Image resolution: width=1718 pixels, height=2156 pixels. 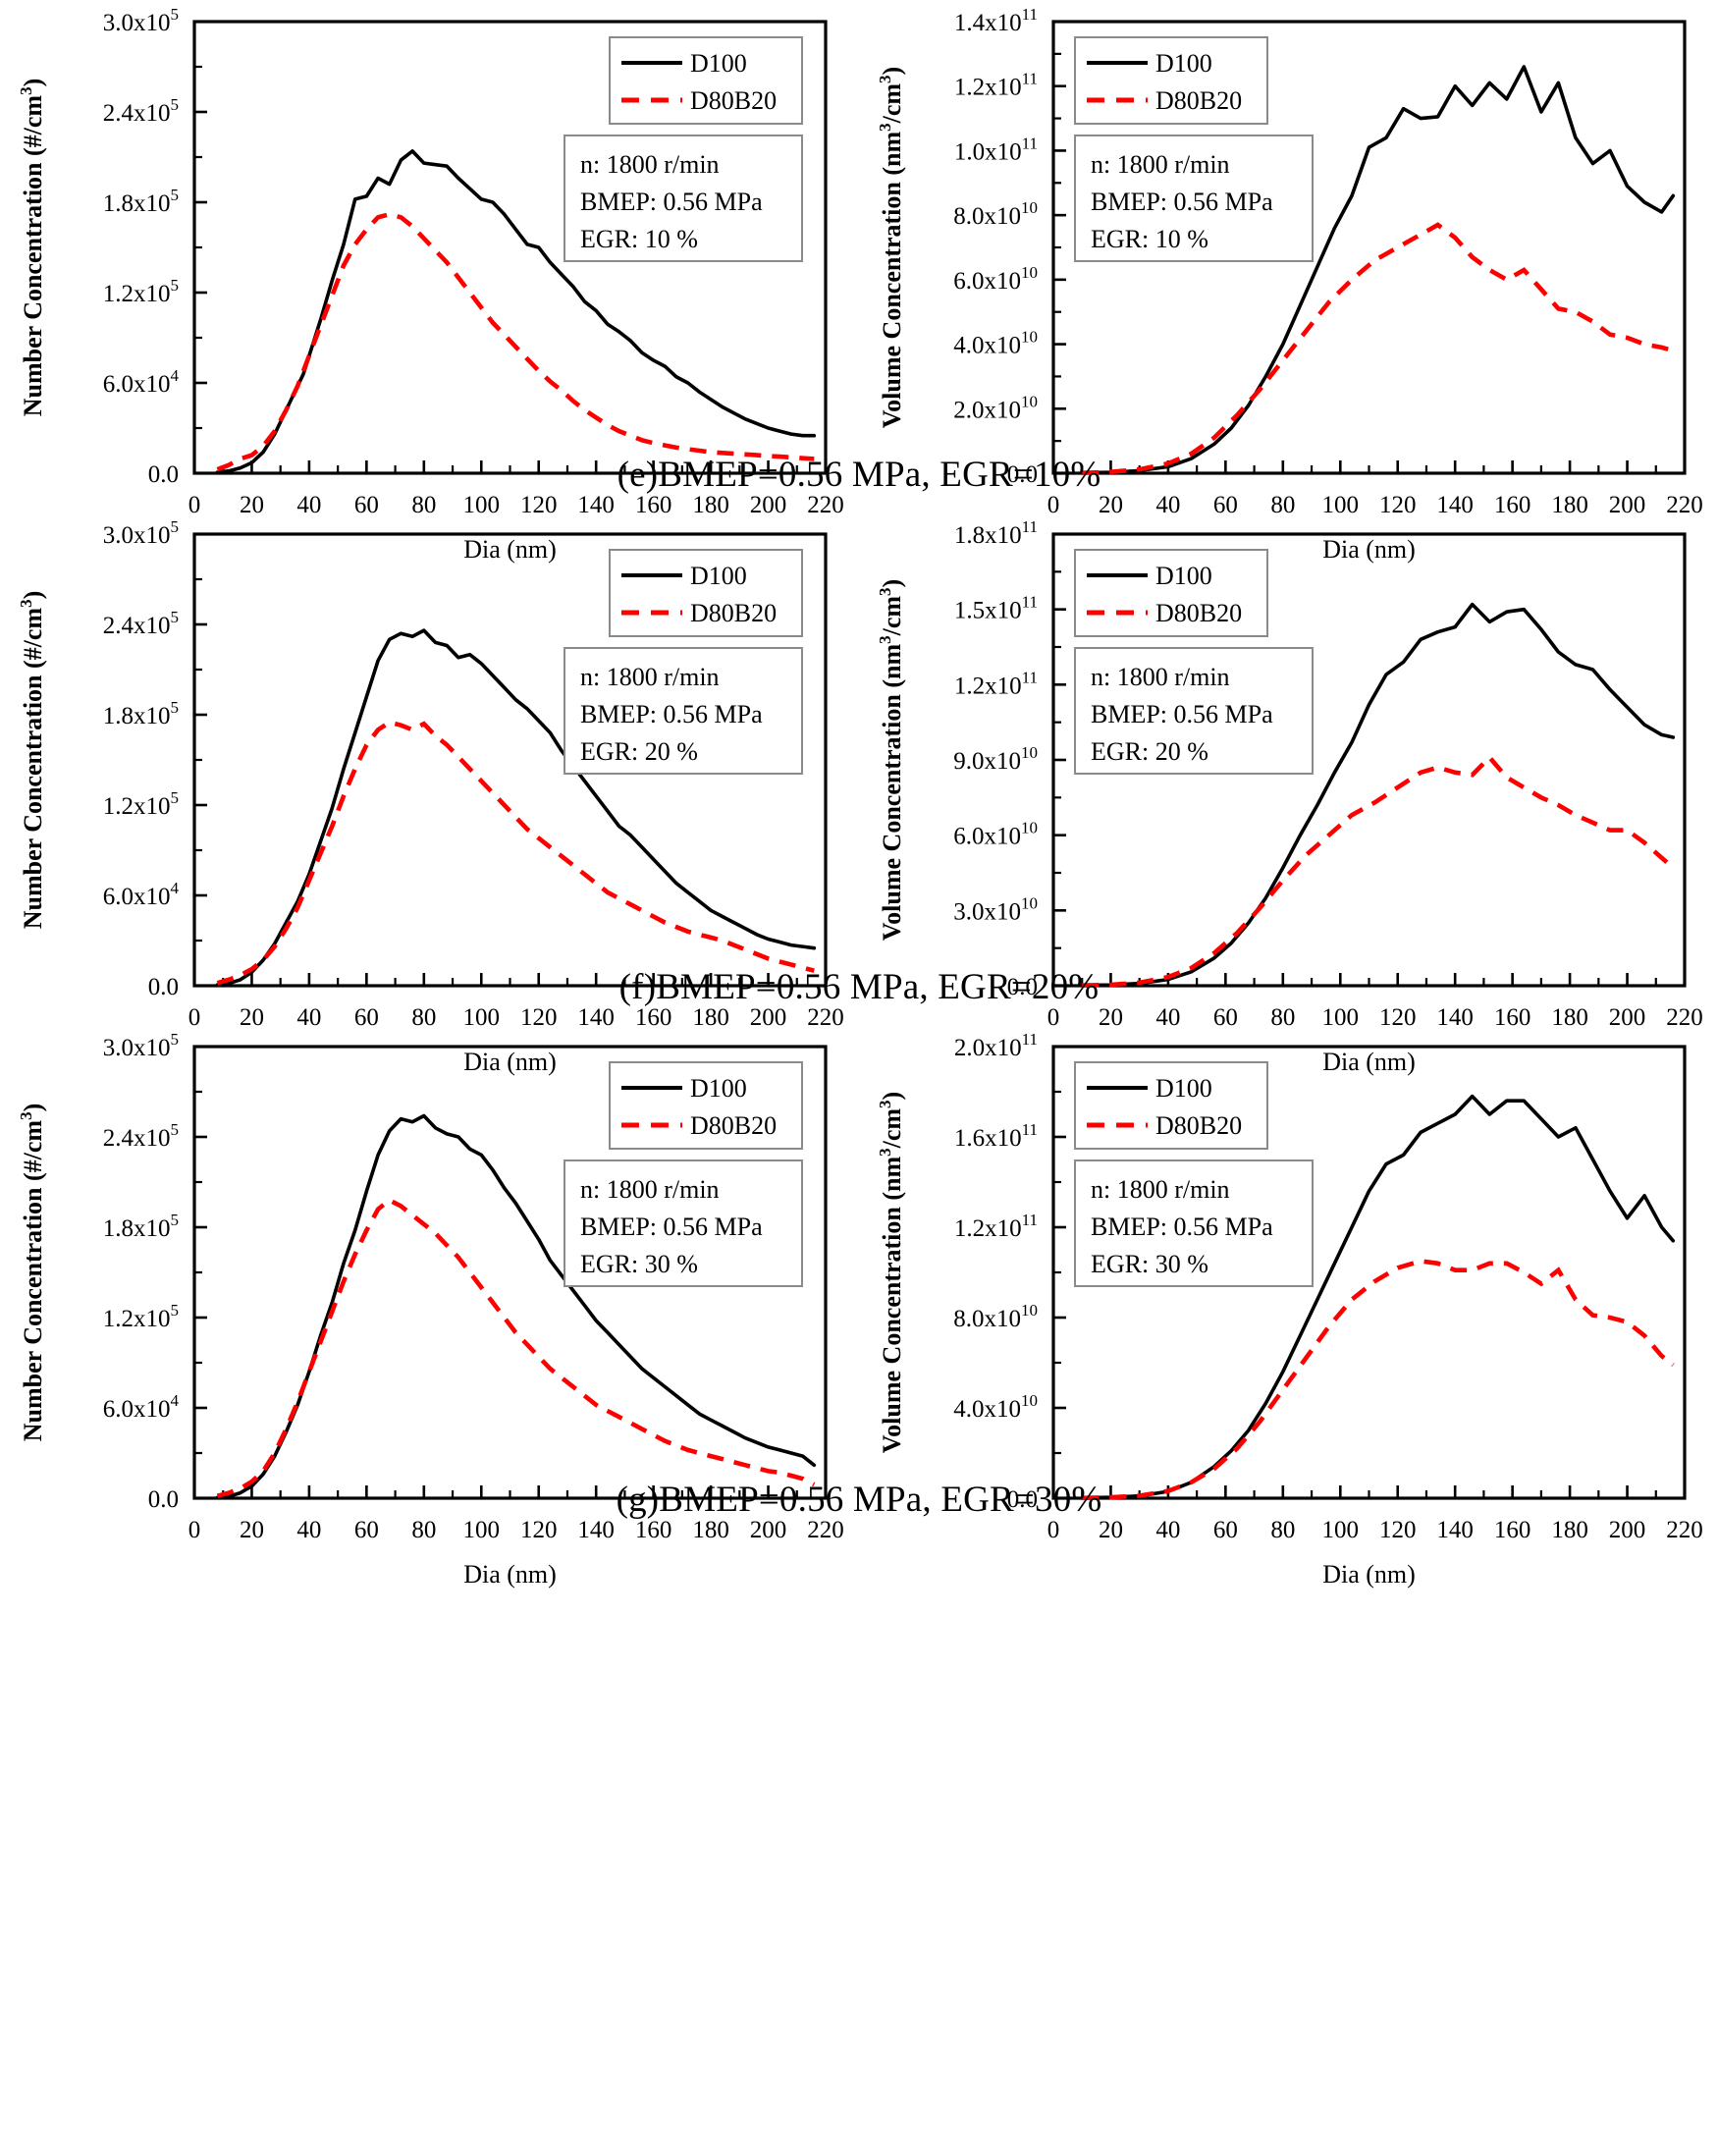 What do you see at coordinates (1149, 752) in the screenshot?
I see `annotation-line: EGR: 20 %` at bounding box center [1149, 752].